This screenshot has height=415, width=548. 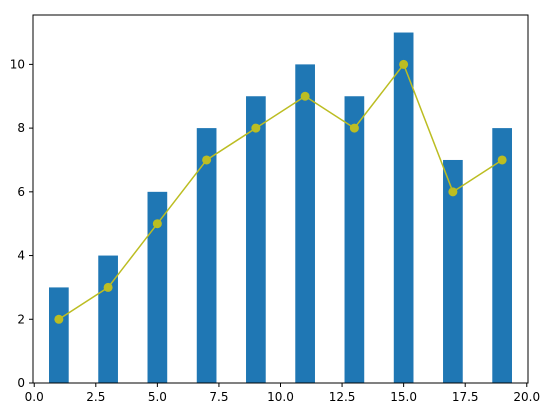 I want to click on y-tick-label: 2, so click(x=21, y=319).